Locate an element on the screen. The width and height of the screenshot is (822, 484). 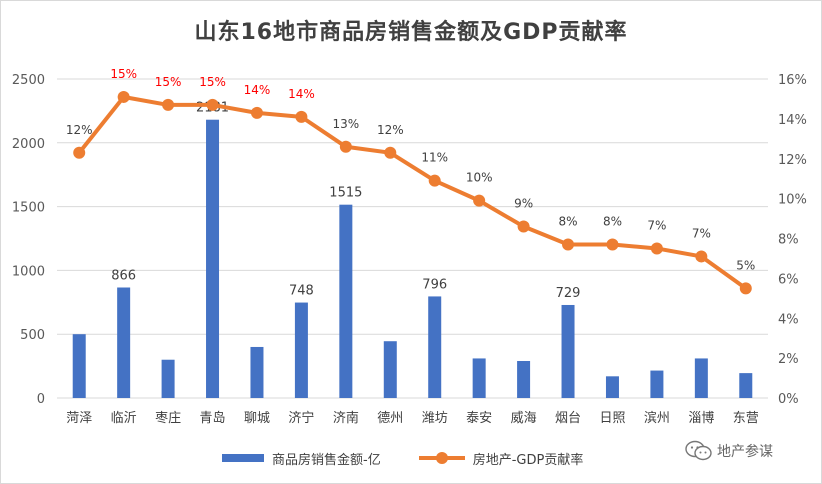
x-tick-label: 青岛 is located at coordinates (213, 418).